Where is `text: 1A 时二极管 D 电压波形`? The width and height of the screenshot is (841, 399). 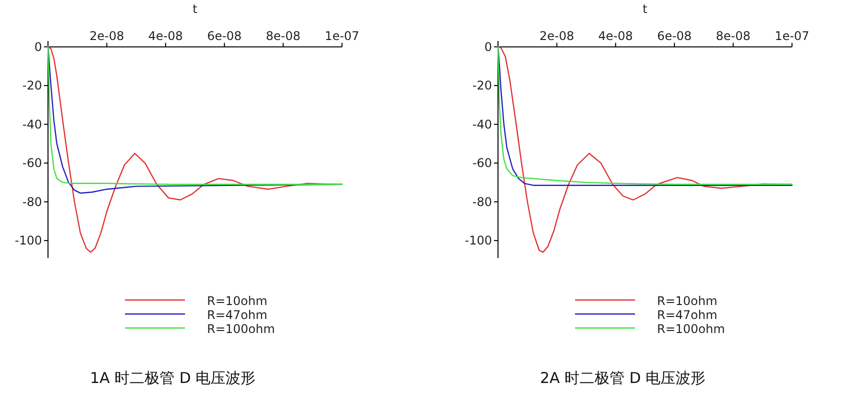
text: 1A 时二极管 D 电压波形 is located at coordinates (173, 378).